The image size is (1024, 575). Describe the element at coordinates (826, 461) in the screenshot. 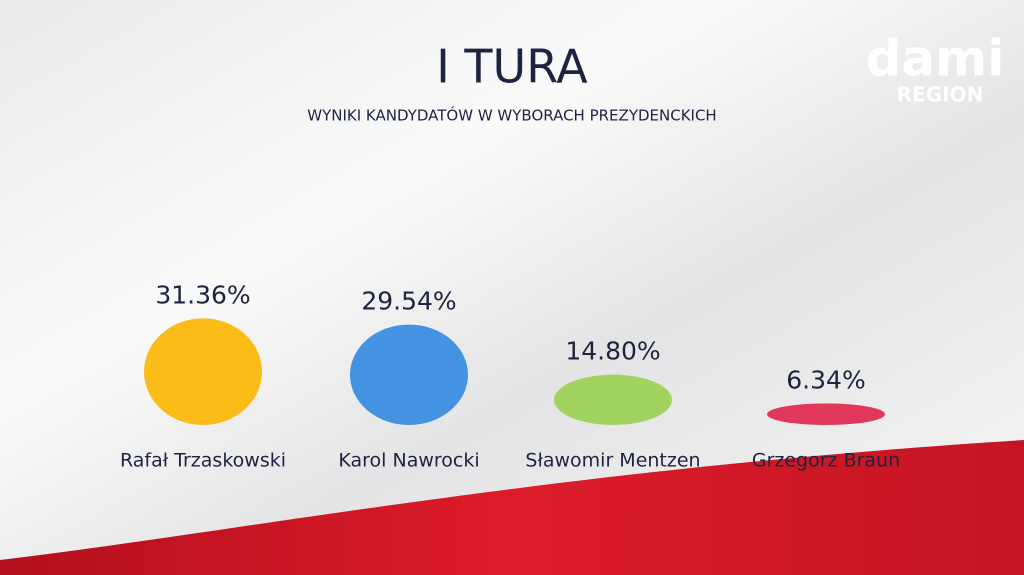

I see `category-label: Grzegorz Braun` at that location.